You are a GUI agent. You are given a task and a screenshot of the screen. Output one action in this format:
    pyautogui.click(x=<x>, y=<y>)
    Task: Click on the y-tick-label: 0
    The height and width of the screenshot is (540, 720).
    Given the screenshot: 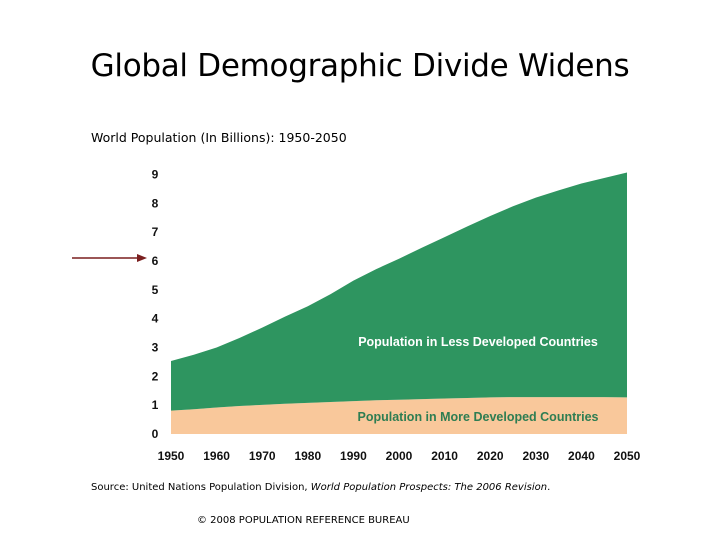 What is the action you would take?
    pyautogui.click(x=155, y=434)
    